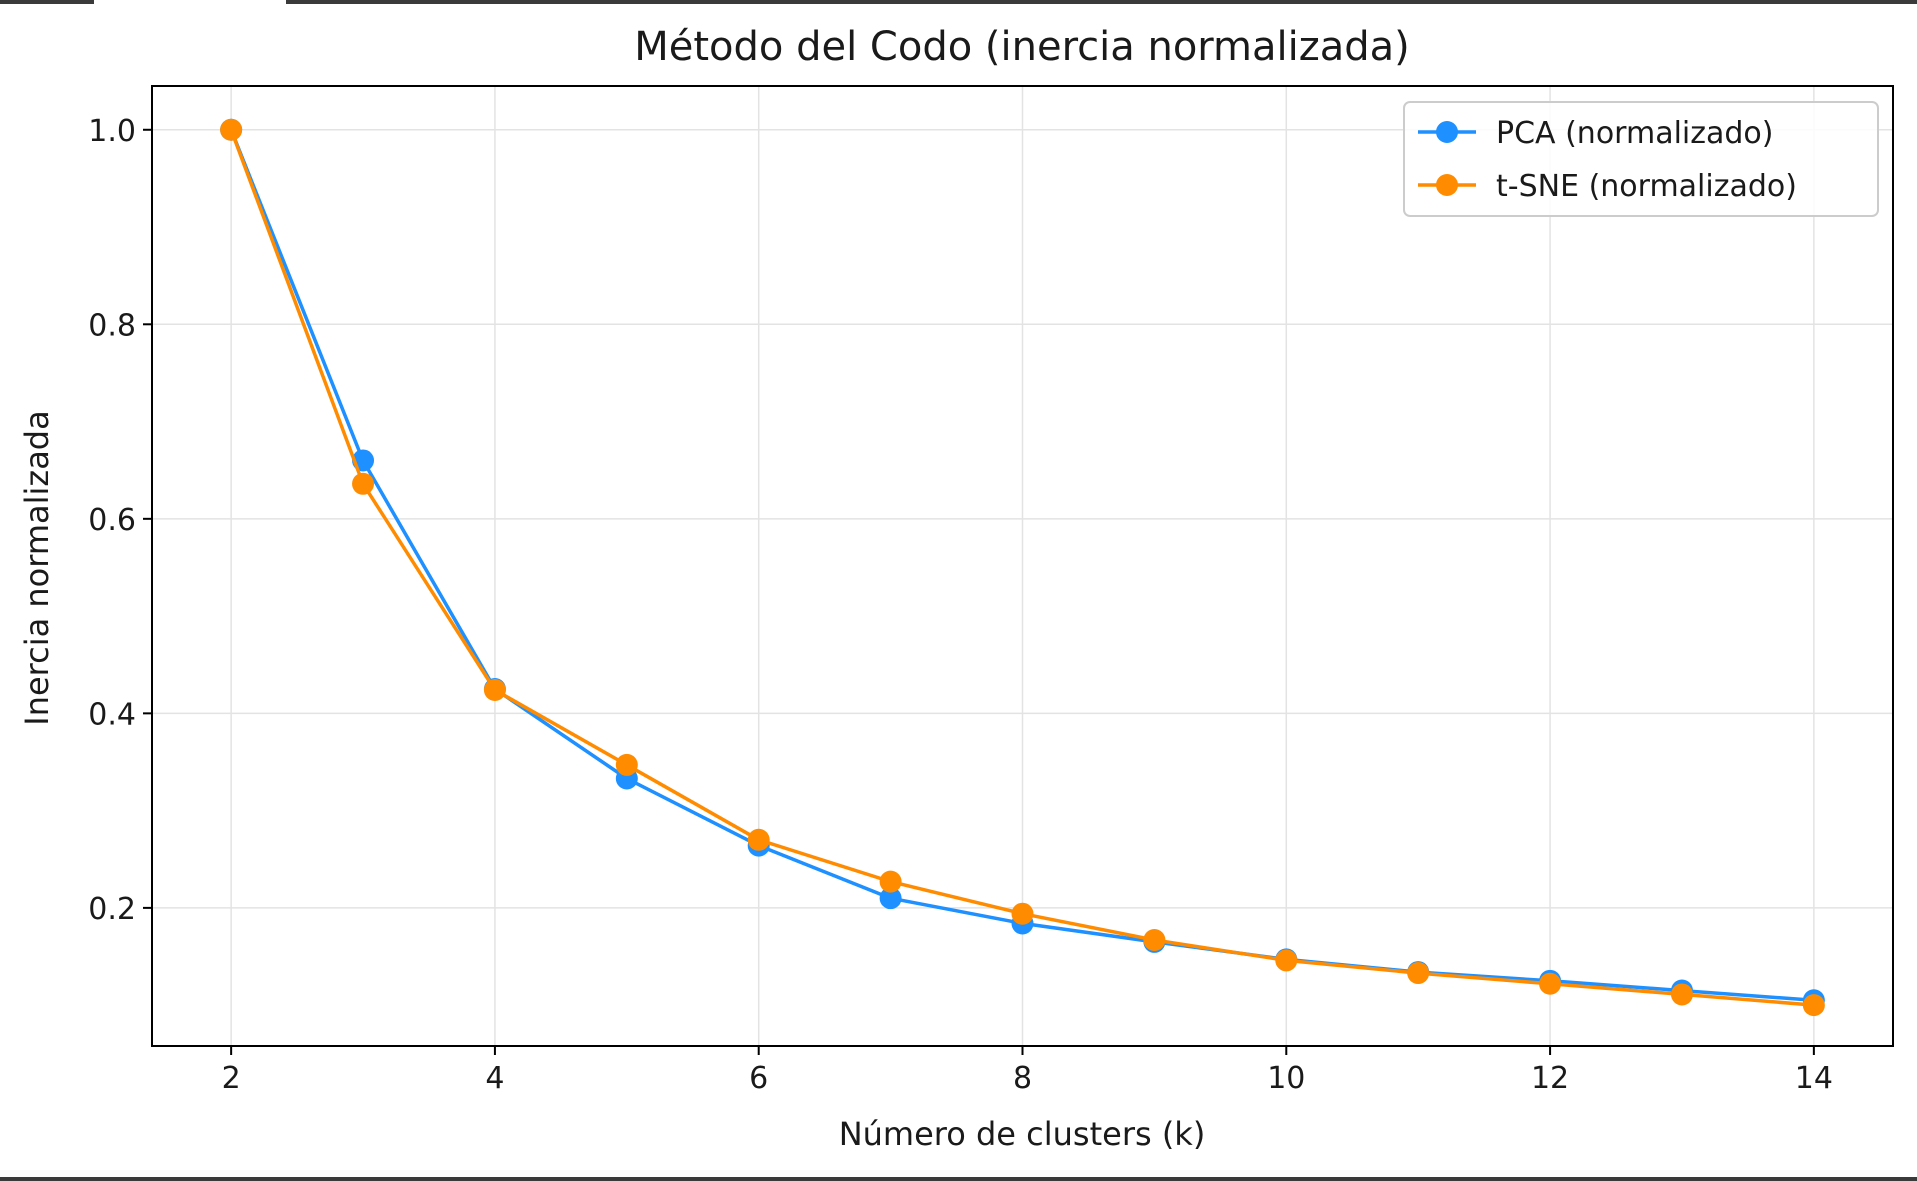  Describe the element at coordinates (1022, 1078) in the screenshot. I see `x-tick-label: 8` at that location.